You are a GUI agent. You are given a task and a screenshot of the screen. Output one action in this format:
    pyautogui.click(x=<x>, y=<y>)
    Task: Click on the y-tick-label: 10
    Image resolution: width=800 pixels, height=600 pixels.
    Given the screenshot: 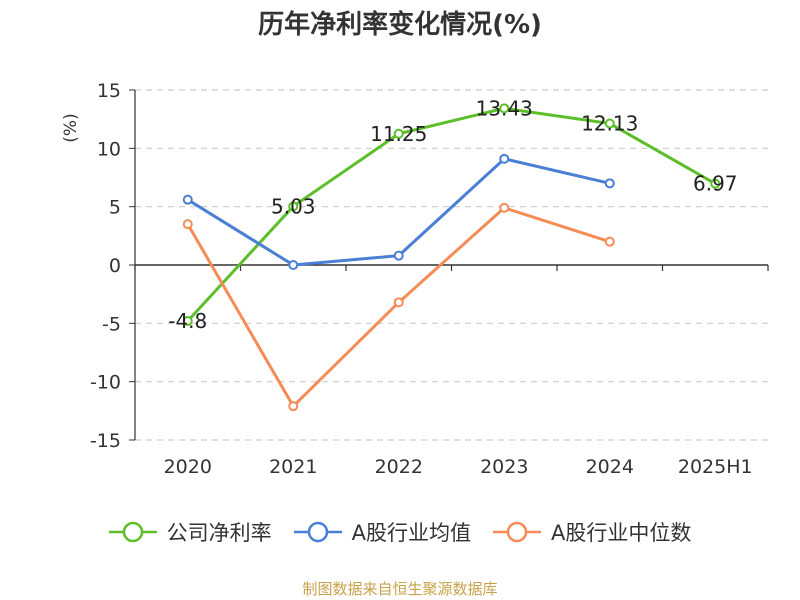 What is the action you would take?
    pyautogui.click(x=109, y=149)
    